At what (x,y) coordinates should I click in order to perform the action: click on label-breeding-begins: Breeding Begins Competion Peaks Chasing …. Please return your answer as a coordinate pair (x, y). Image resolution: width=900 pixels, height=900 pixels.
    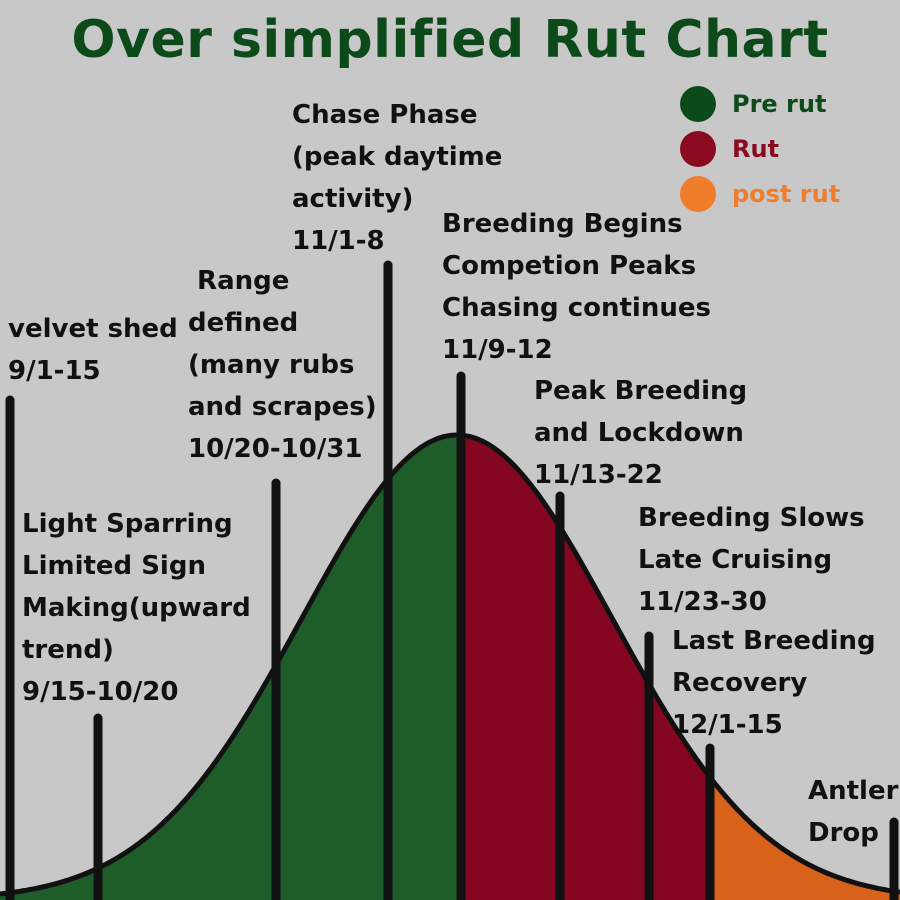
    Looking at the image, I should click on (576, 287).